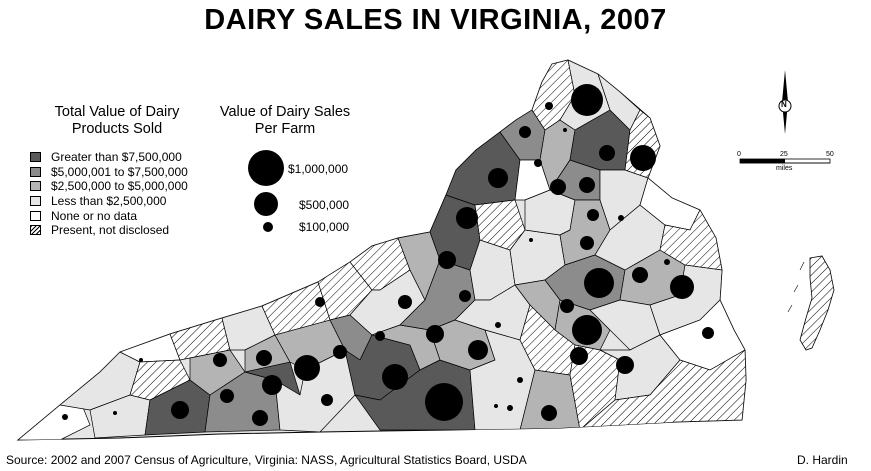 The height and width of the screenshot is (471, 871). I want to click on legend-item-label: Present, not disclosed, so click(110, 230).